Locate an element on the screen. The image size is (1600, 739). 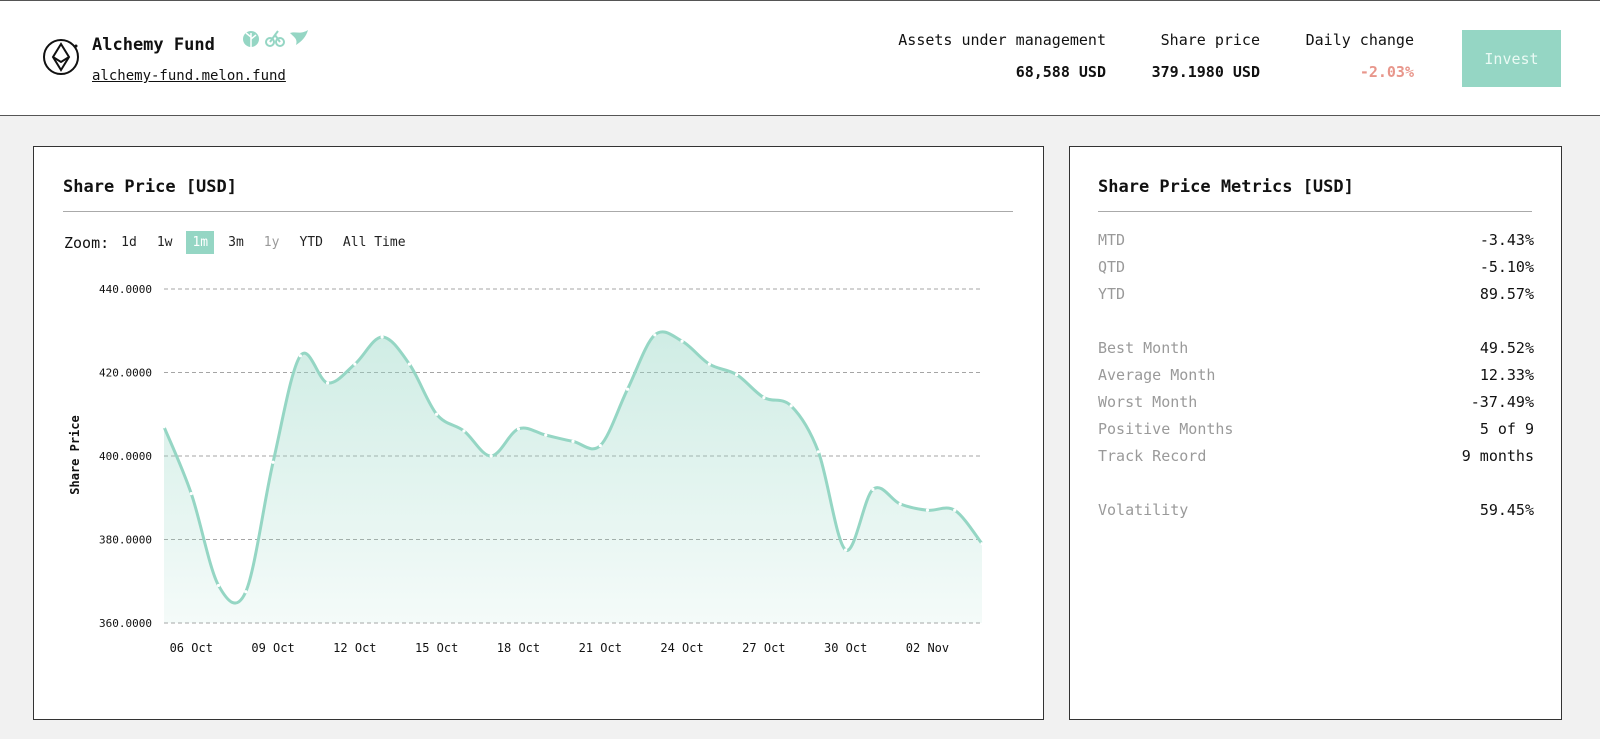
metric-label: Average Month is located at coordinates (1157, 375).